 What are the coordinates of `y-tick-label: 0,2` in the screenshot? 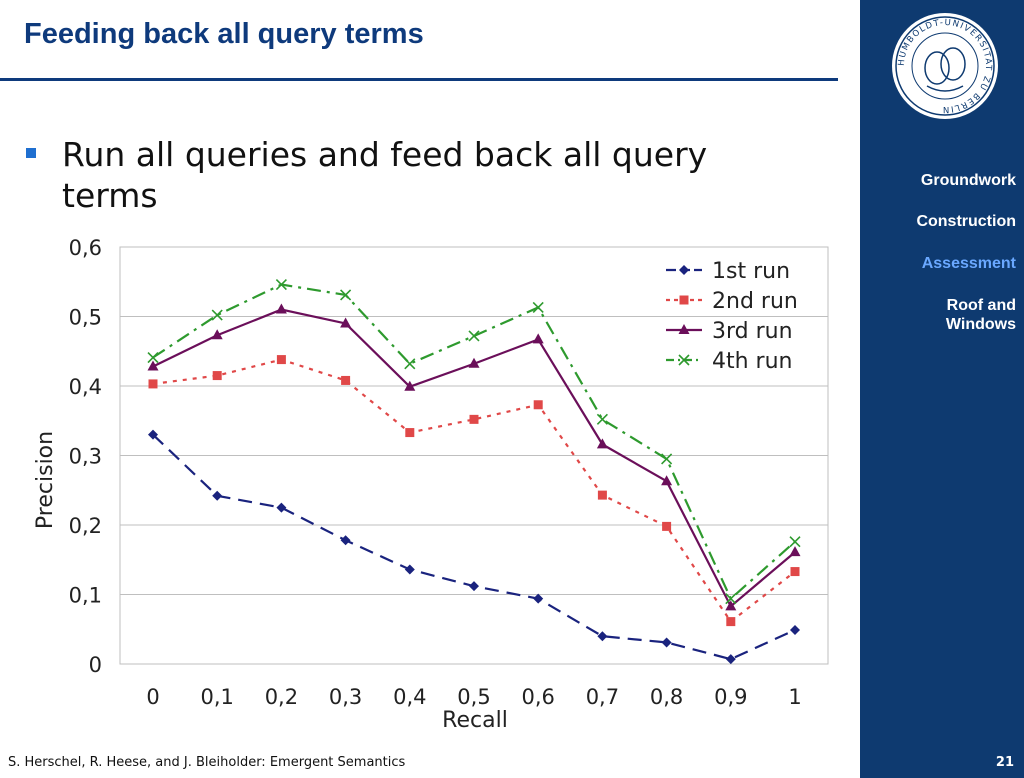 It's located at (85, 526).